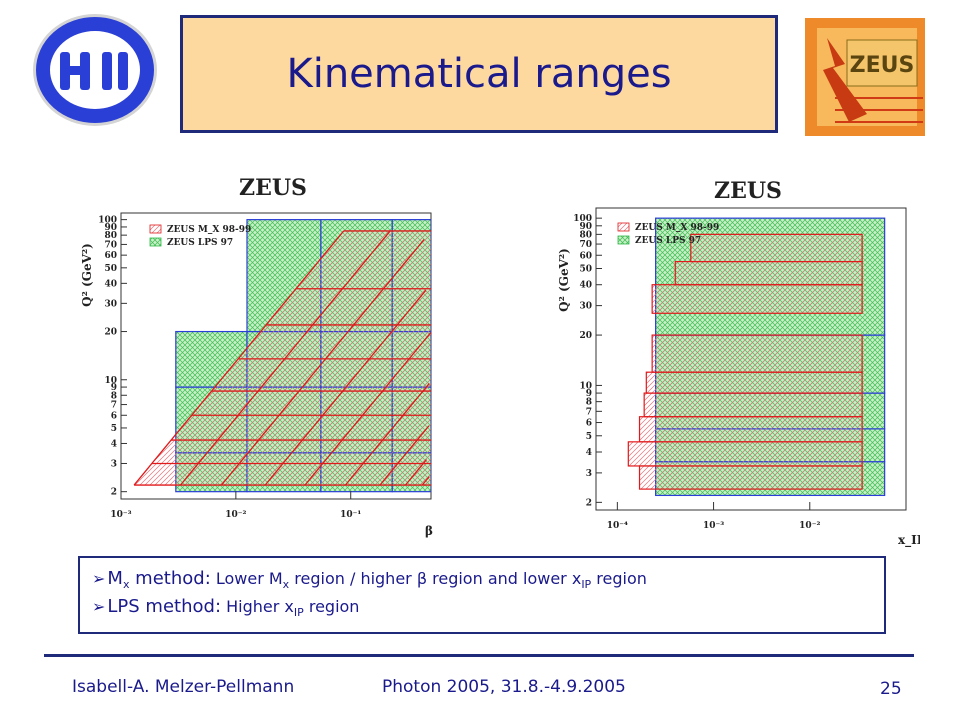  Describe the element at coordinates (226, 607) in the screenshot. I see `bullet-lps: ➢ LPS method: Higher xIP region` at that location.